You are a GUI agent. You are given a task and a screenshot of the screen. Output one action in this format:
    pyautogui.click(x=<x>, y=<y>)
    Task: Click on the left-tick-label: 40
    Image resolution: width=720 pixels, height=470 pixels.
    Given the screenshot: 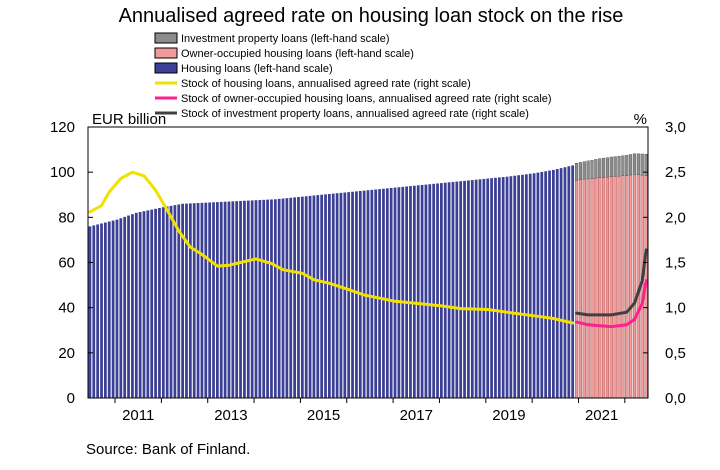 What is the action you would take?
    pyautogui.click(x=66, y=308)
    